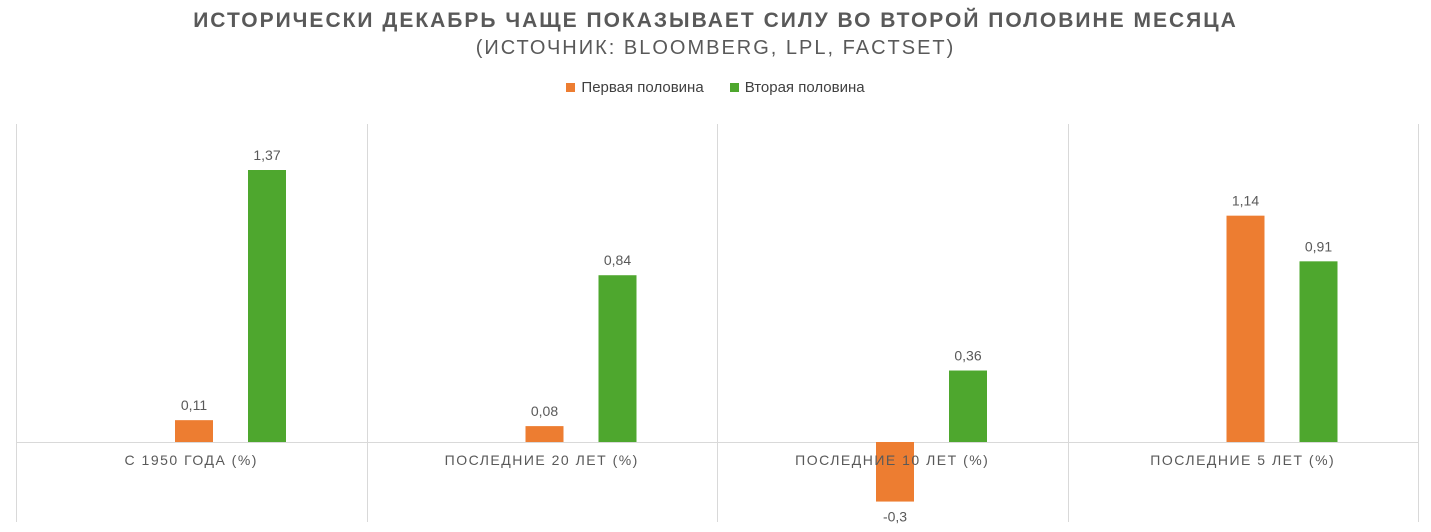 The image size is (1431, 532). I want to click on data-label: 0,11, so click(194, 405).